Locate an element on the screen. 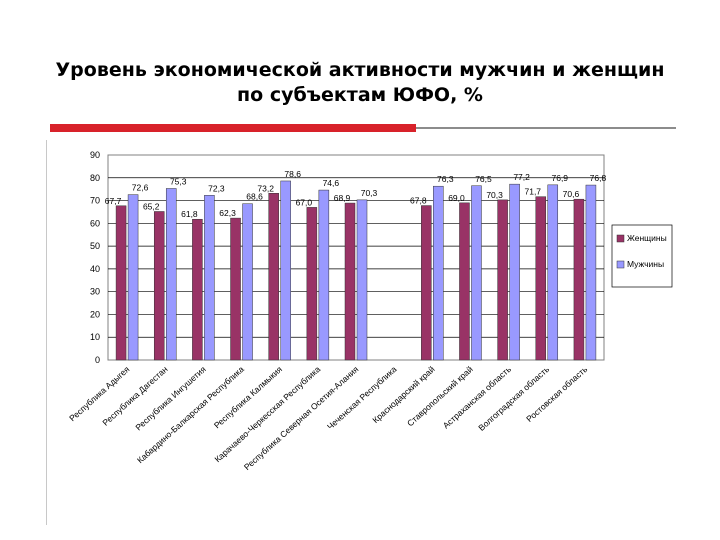  y-tick-label: 30 is located at coordinates (95, 292).